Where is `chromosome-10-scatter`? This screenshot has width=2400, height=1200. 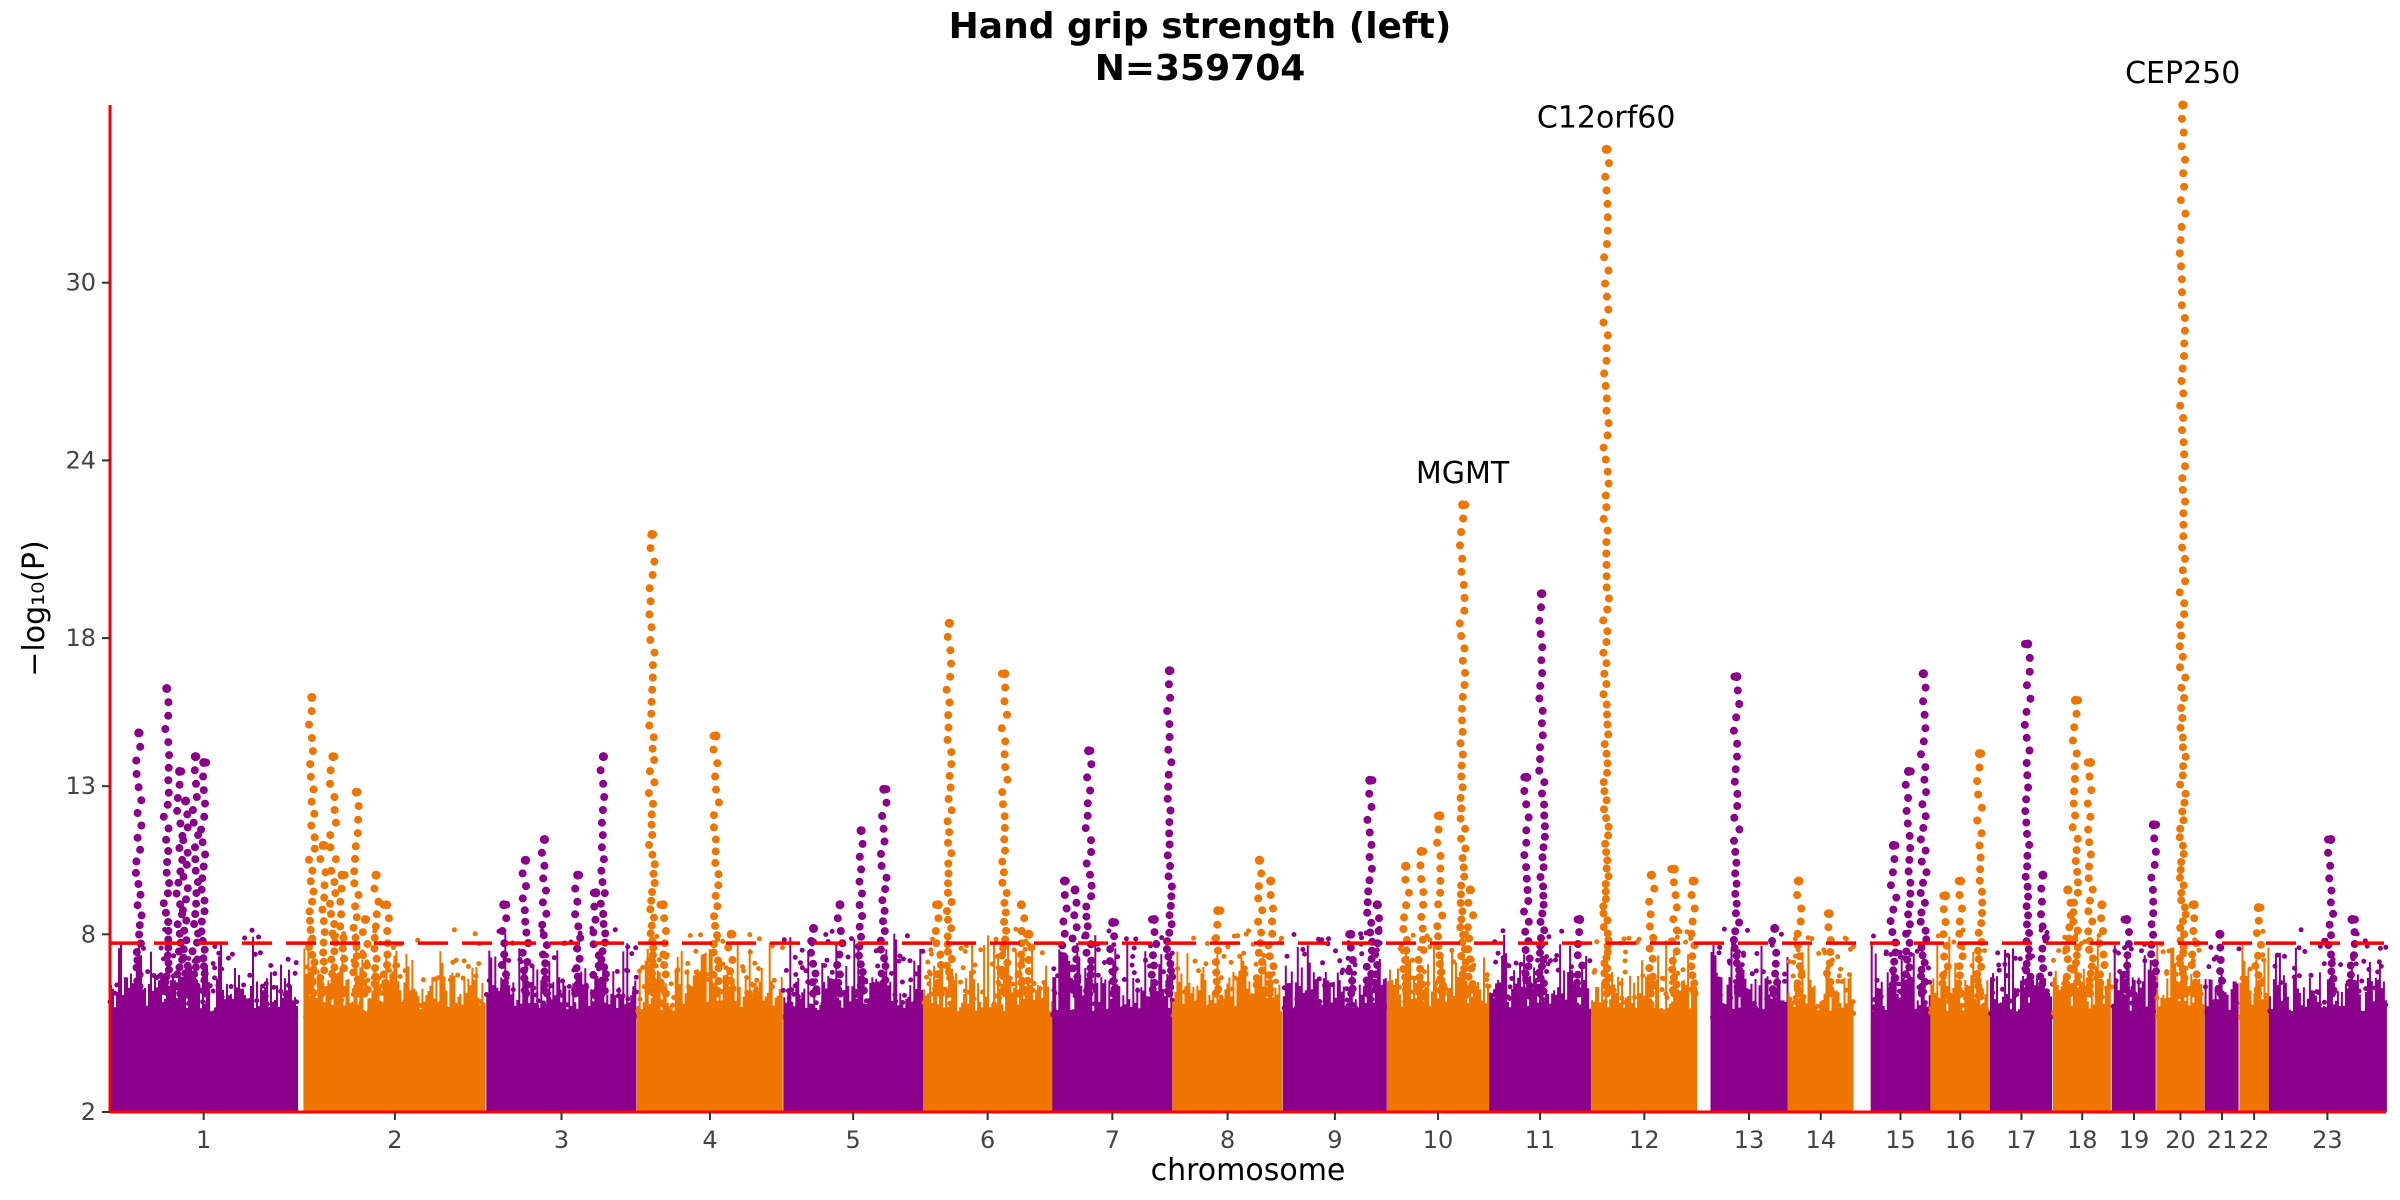 chromosome-10-scatter is located at coordinates (1439, 975).